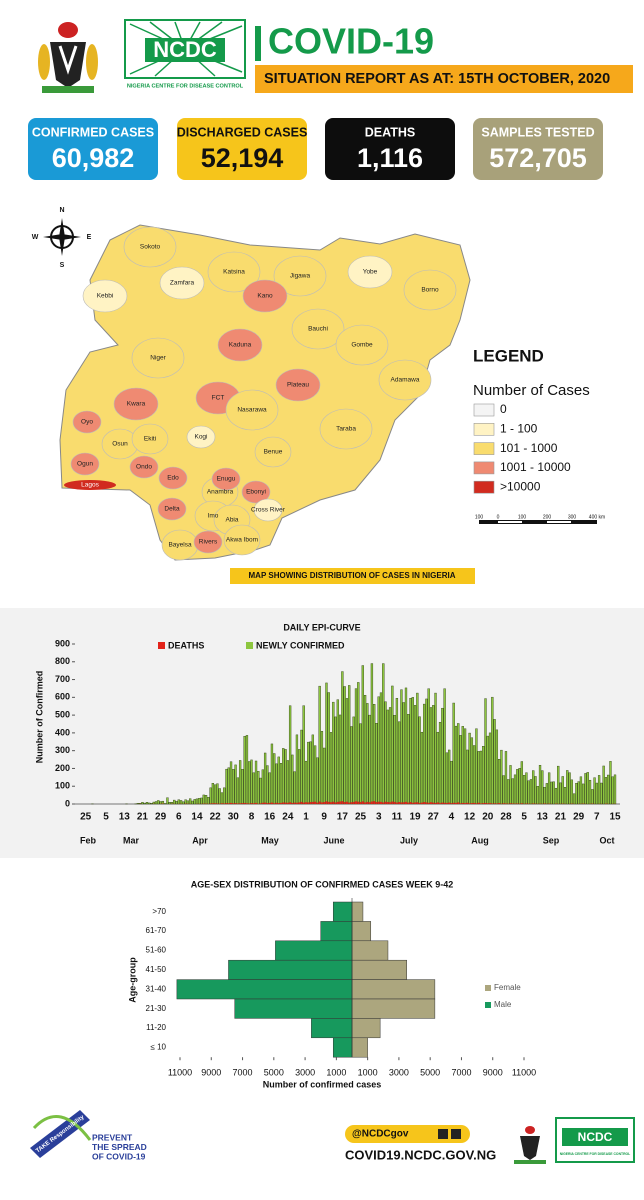 The height and width of the screenshot is (1200, 644). Describe the element at coordinates (597, 817) in the screenshot. I see `x-tick-label: 7` at that location.